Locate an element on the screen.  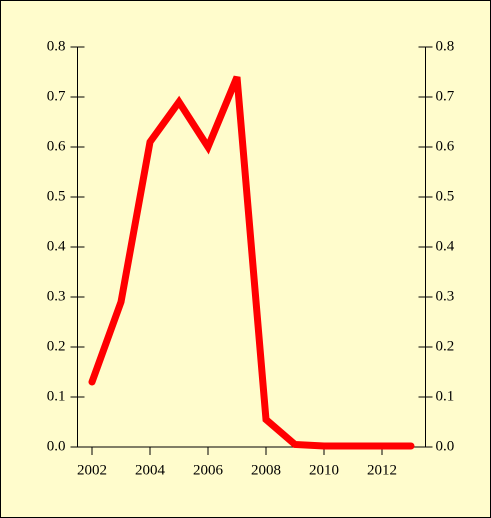
x-tick-label: 2002 is located at coordinates (92, 470).